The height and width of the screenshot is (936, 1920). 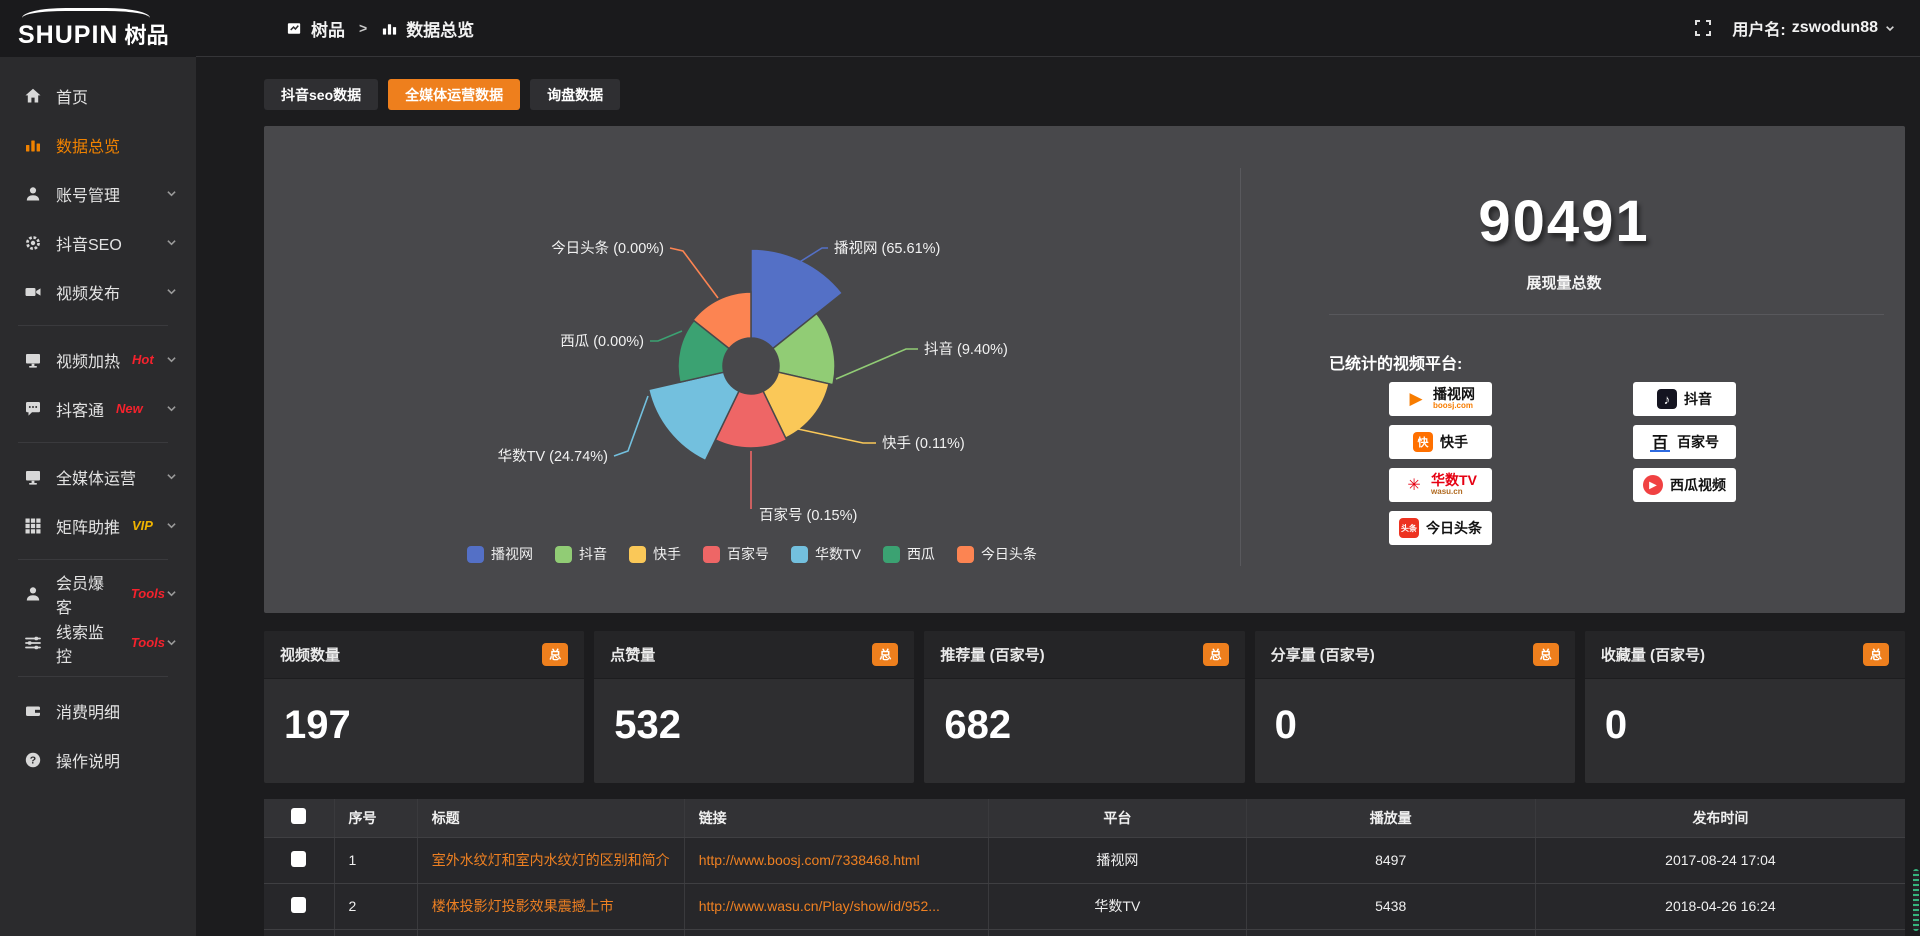 I want to click on chart-legend: 播视网 抖音 快手 百家号 华数TV 西瓜 今日头条, so click(x=752, y=554).